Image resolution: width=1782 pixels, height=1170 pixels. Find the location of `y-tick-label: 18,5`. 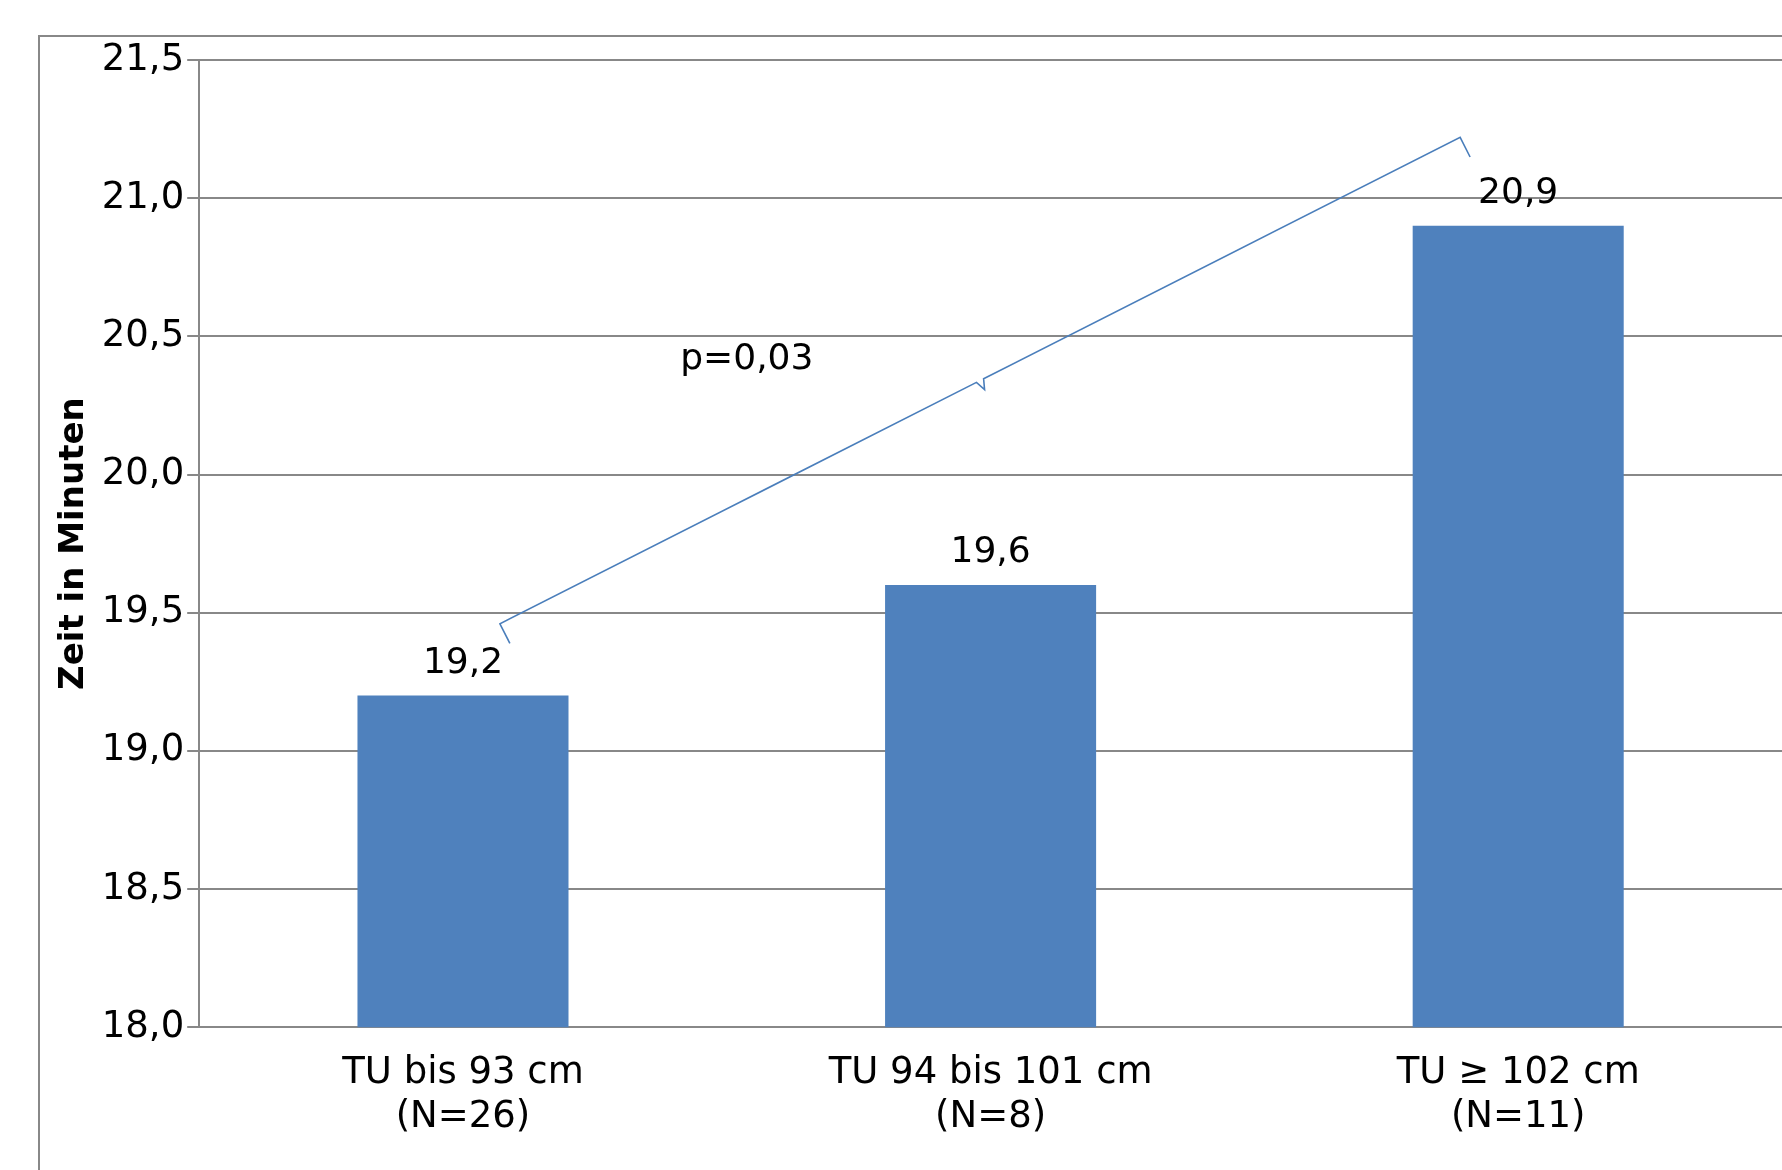

y-tick-label: 18,5 is located at coordinates (143, 886).